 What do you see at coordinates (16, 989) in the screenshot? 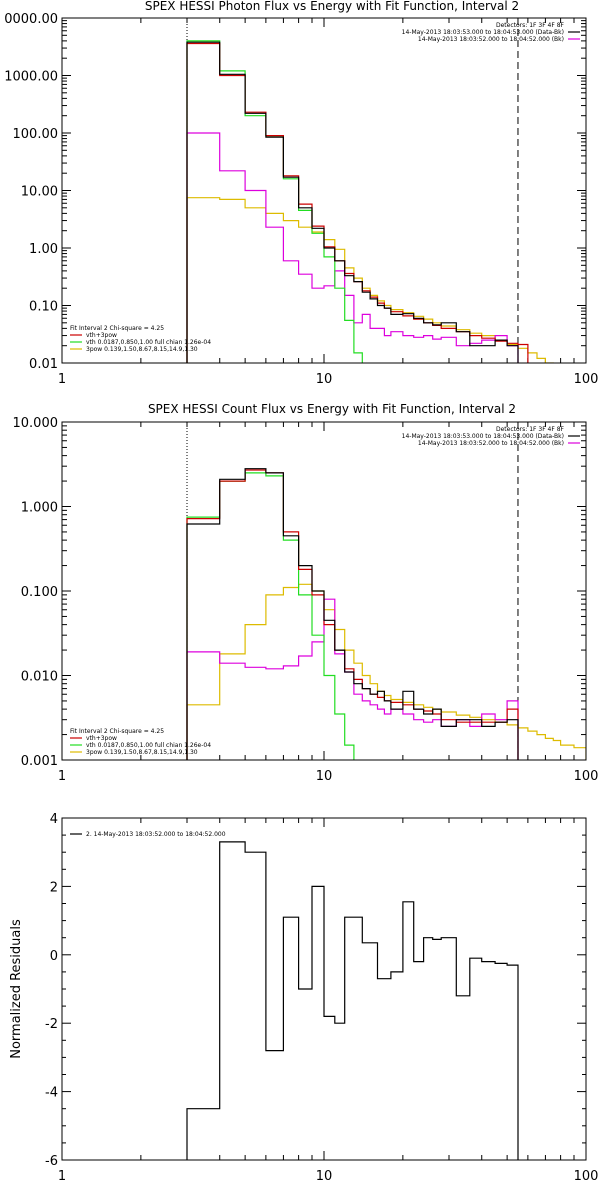
I see `y-axis-label: Normalized Residuals` at bounding box center [16, 989].